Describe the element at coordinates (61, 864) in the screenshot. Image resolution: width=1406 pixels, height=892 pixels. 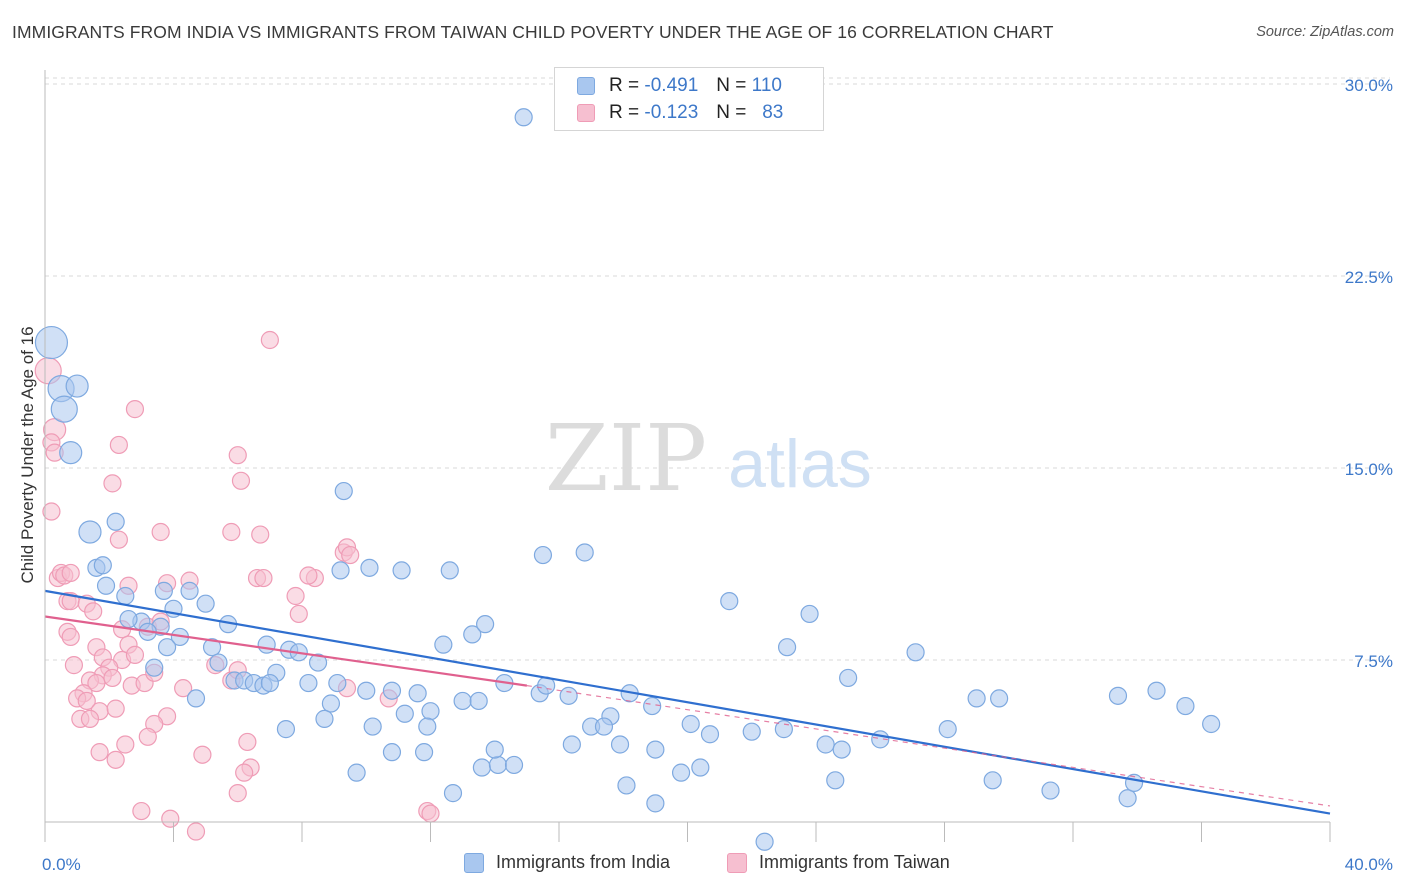
I see `x-tick-label-min: 0.0%` at that location.